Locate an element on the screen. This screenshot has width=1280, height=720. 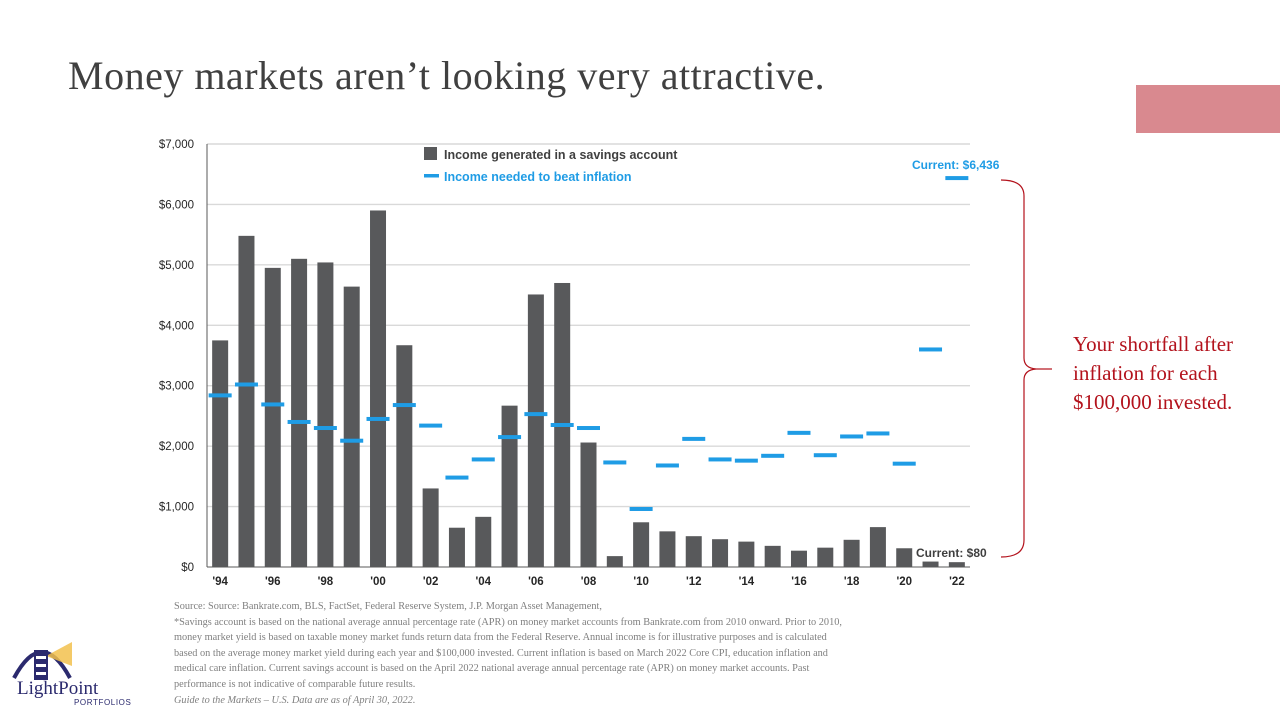
marker-1996 is located at coordinates (273, 404).